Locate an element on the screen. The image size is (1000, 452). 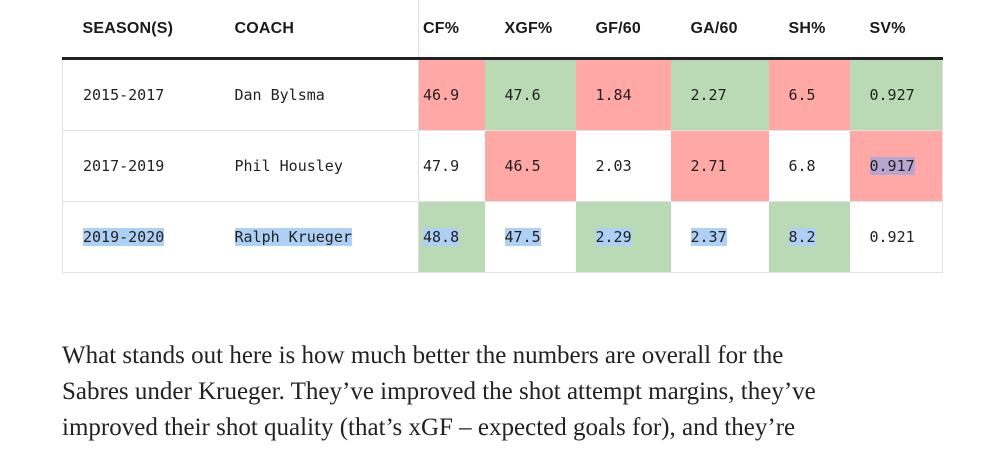
sh-pct-value: 6.5 is located at coordinates (802, 95).